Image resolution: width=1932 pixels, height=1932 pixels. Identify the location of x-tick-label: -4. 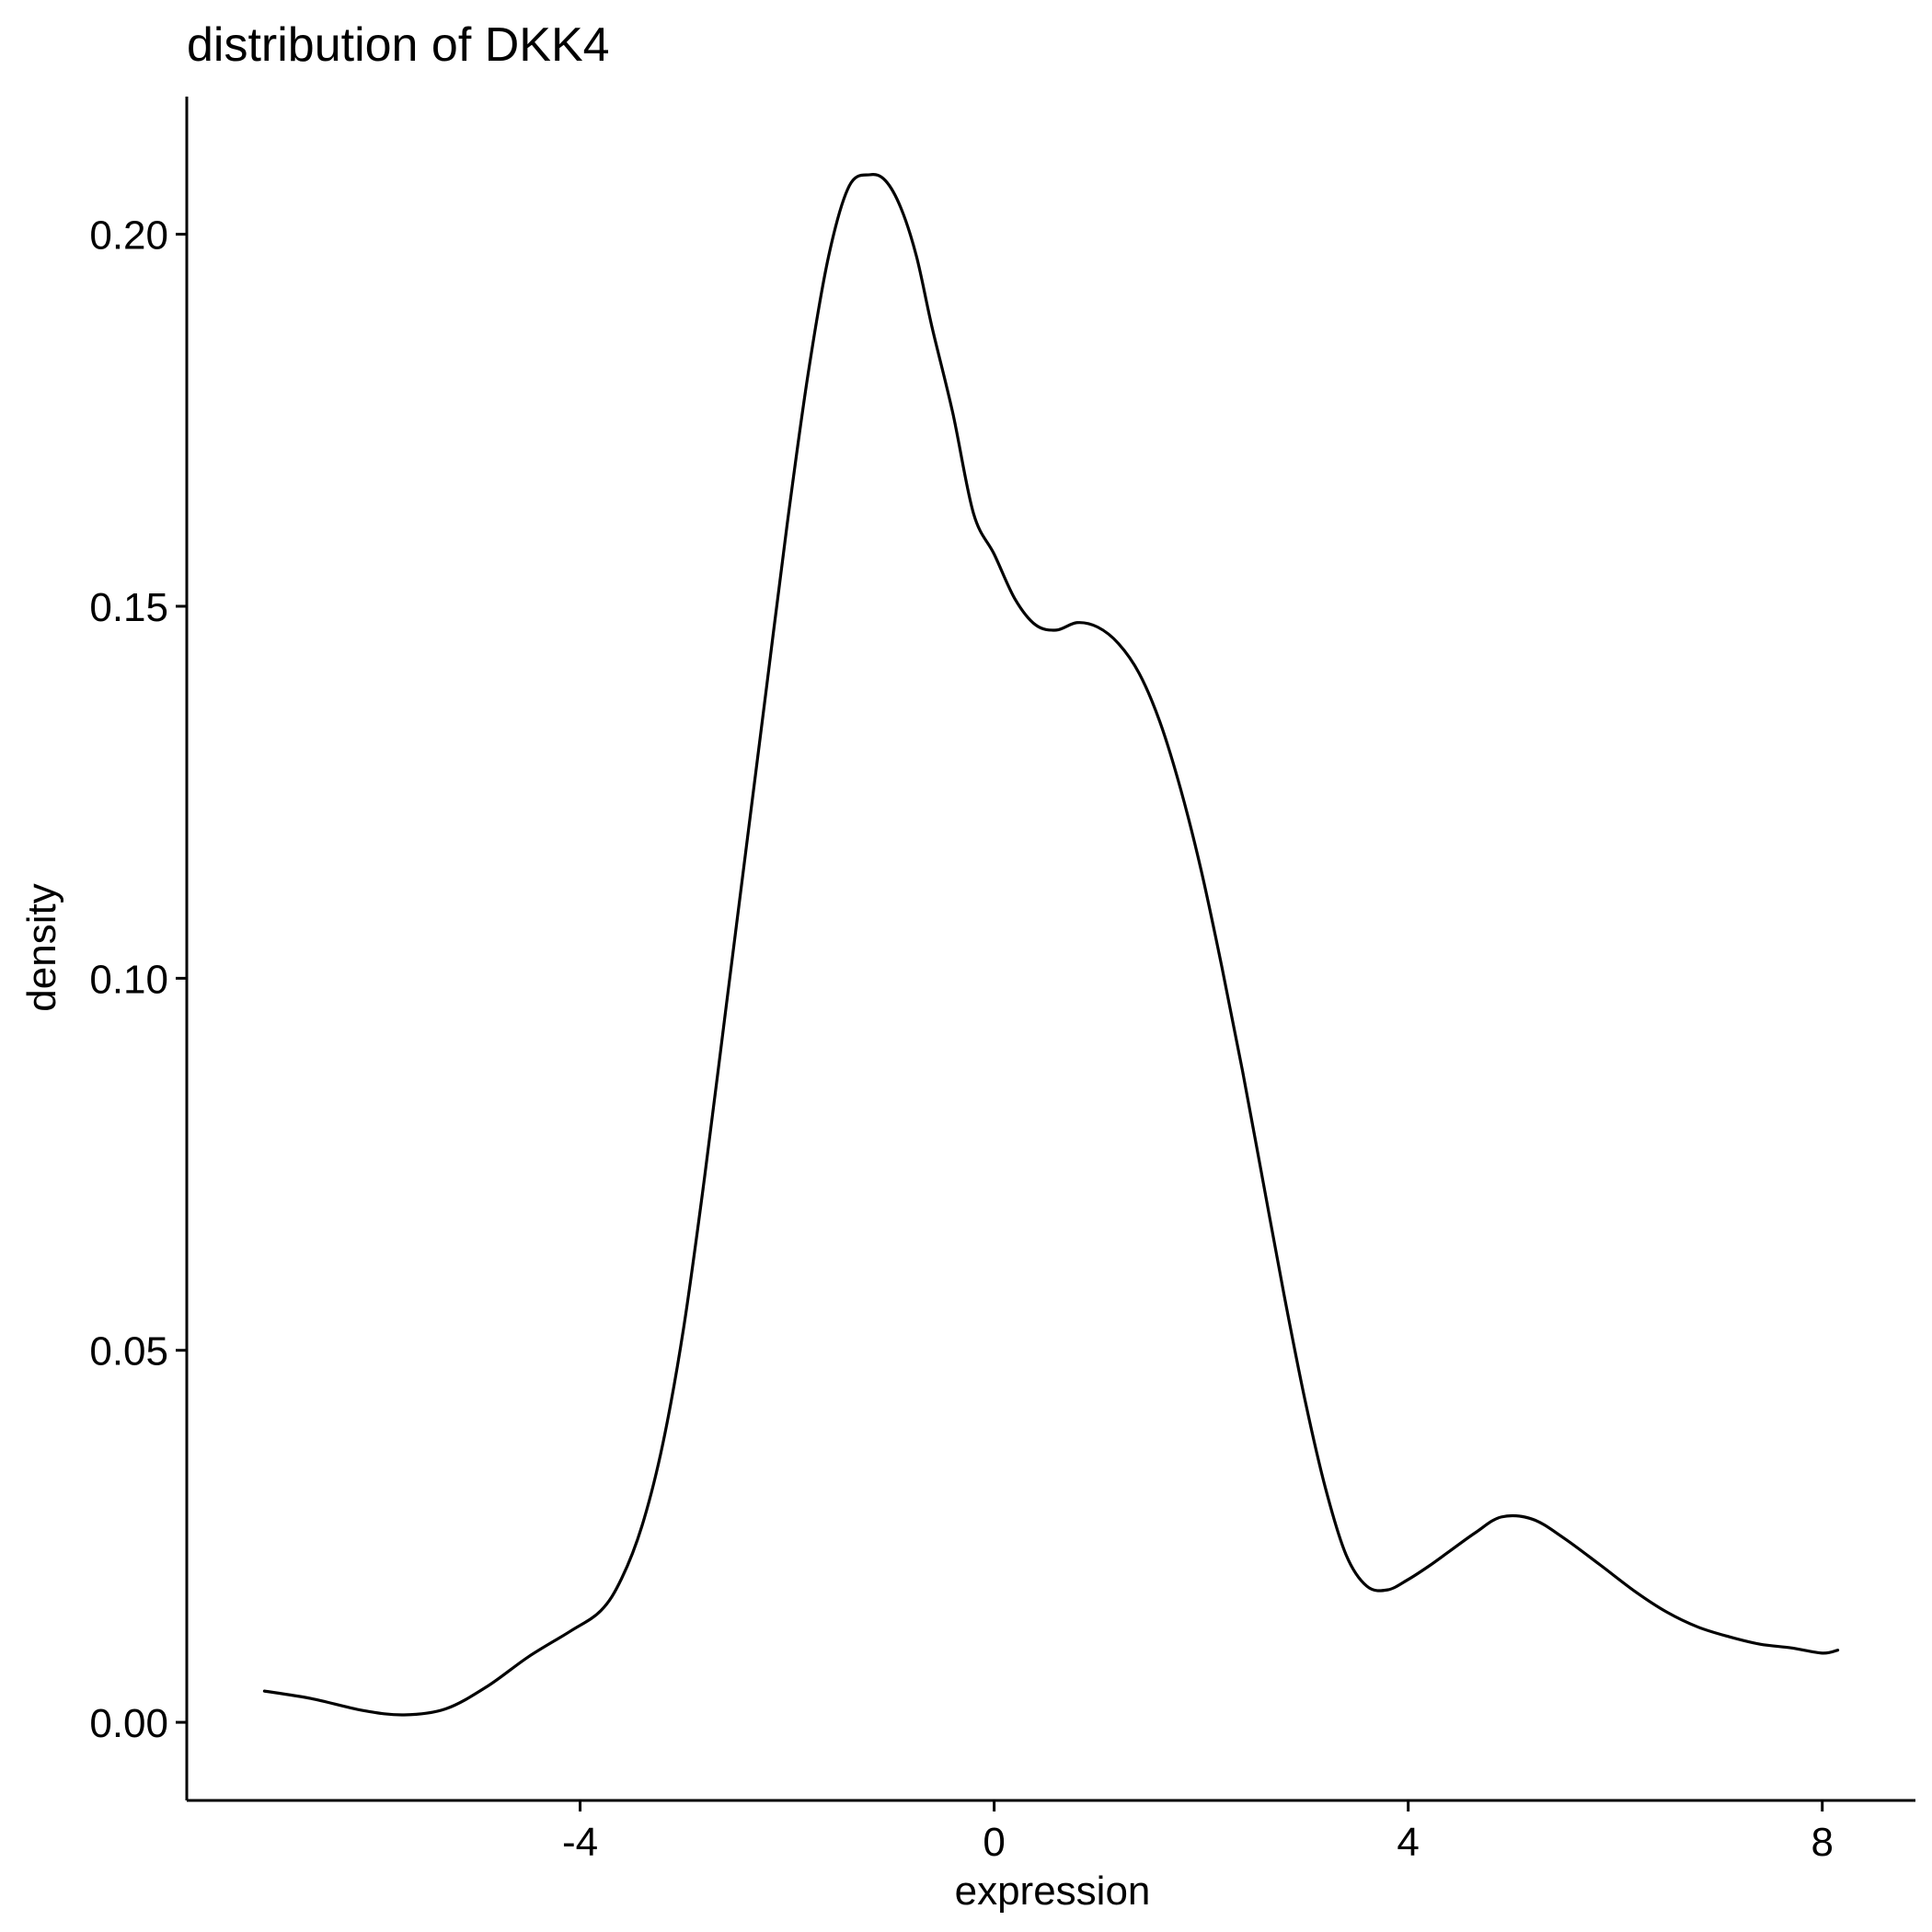
(580, 1842).